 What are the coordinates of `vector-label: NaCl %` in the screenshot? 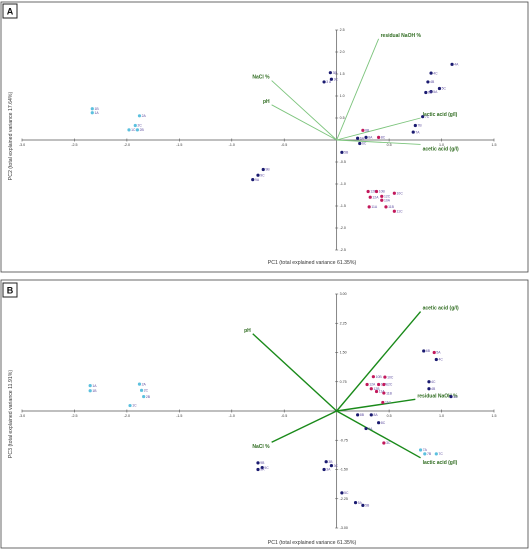 It's located at (261, 447).